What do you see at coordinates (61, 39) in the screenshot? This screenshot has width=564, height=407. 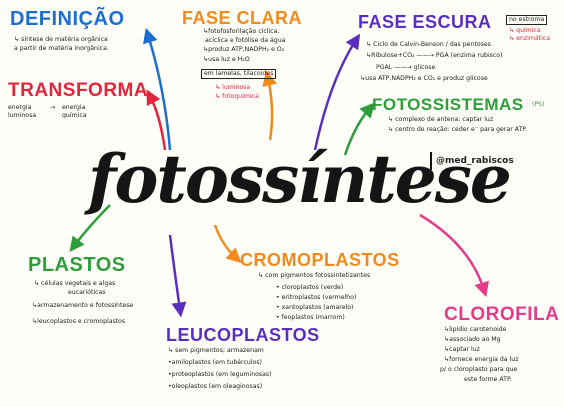 I see `definicao-line-1: ↳ síntese de matéria orgânica` at bounding box center [61, 39].